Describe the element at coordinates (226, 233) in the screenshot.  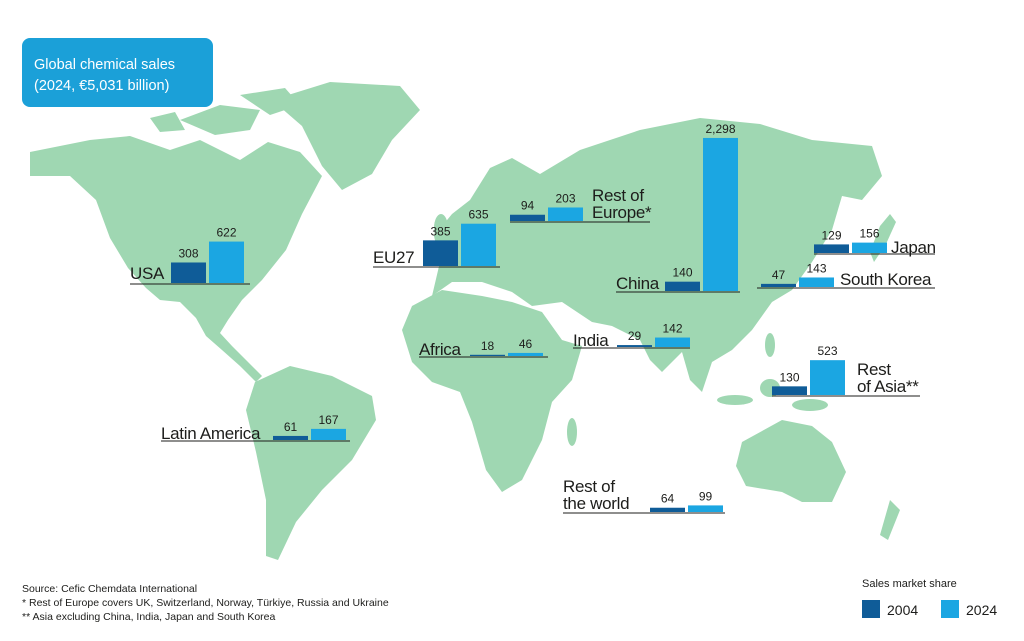
I see `value-label: 622` at that location.